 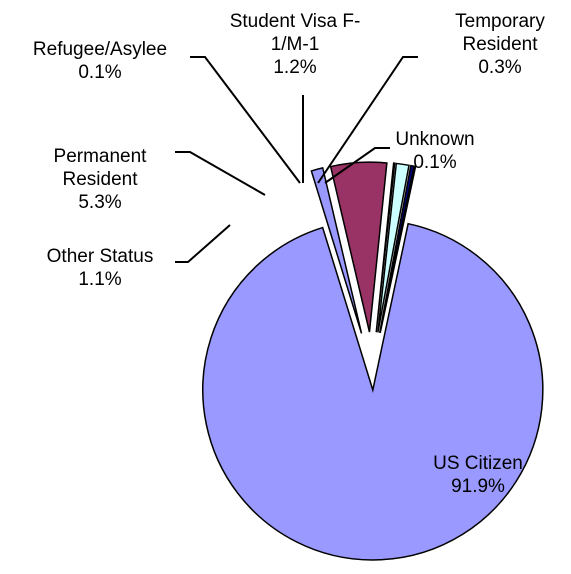 I want to click on slice-label: Temporary Resident 0.3%, so click(x=500, y=44).